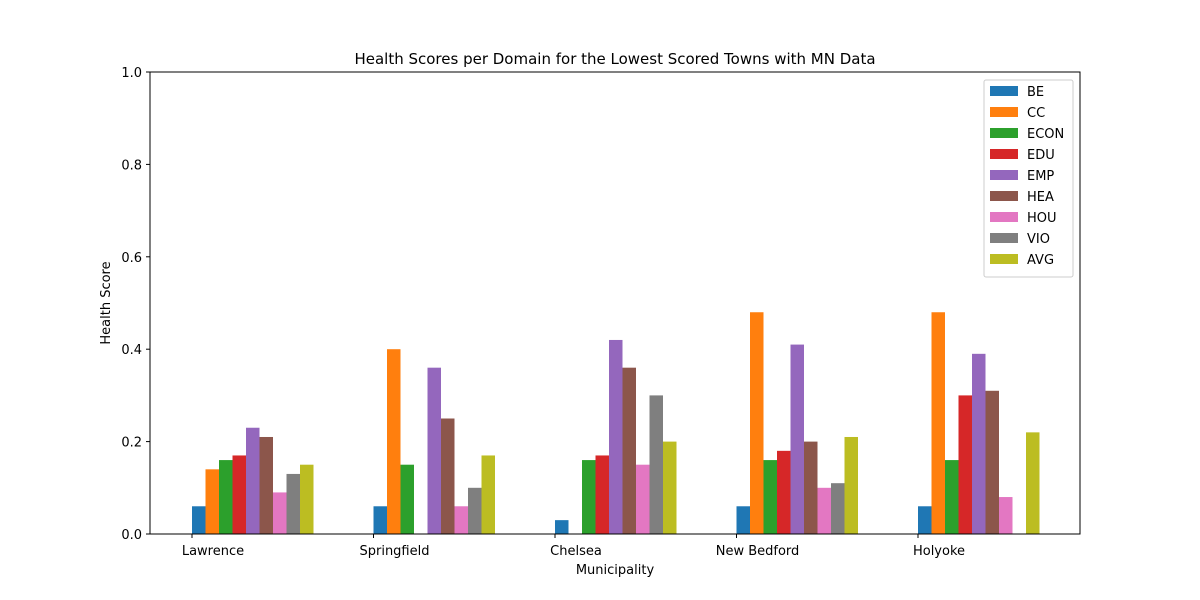 The image size is (1200, 600). I want to click on bar-emp-springfield, so click(434, 450).